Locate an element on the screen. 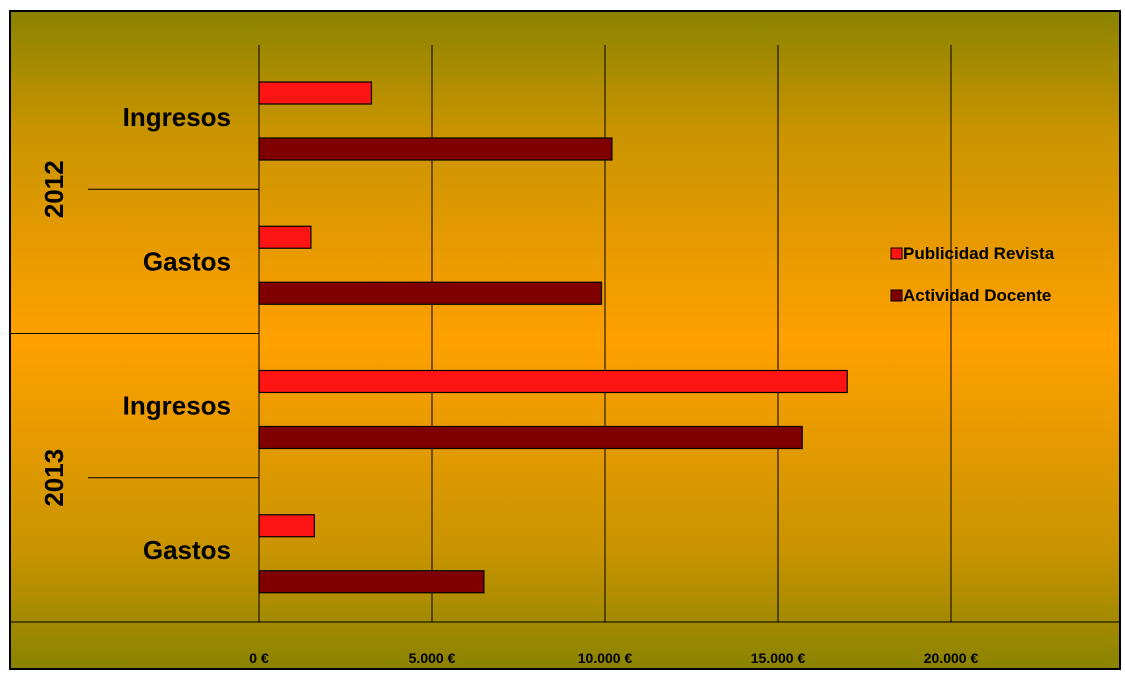 Image resolution: width=1125 pixels, height=676 pixels. x-tick-label: 0 € is located at coordinates (259, 658).